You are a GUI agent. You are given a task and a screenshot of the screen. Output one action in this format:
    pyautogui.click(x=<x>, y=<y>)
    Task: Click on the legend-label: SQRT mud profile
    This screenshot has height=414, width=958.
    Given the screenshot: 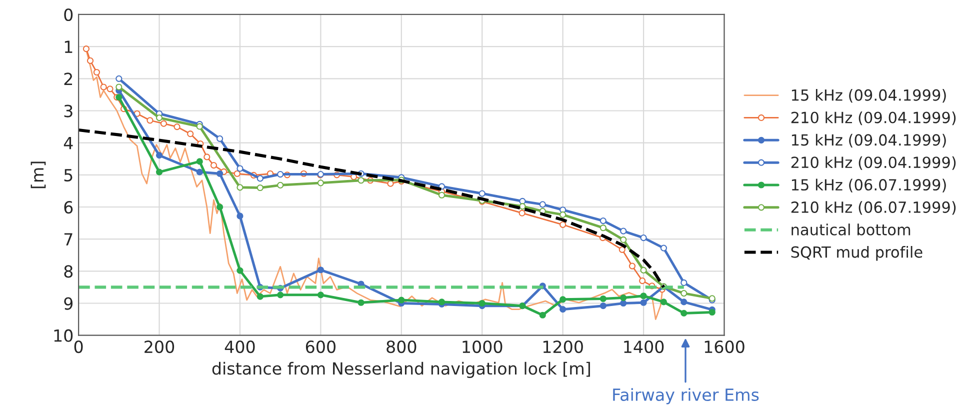 What is the action you would take?
    pyautogui.click(x=856, y=253)
    